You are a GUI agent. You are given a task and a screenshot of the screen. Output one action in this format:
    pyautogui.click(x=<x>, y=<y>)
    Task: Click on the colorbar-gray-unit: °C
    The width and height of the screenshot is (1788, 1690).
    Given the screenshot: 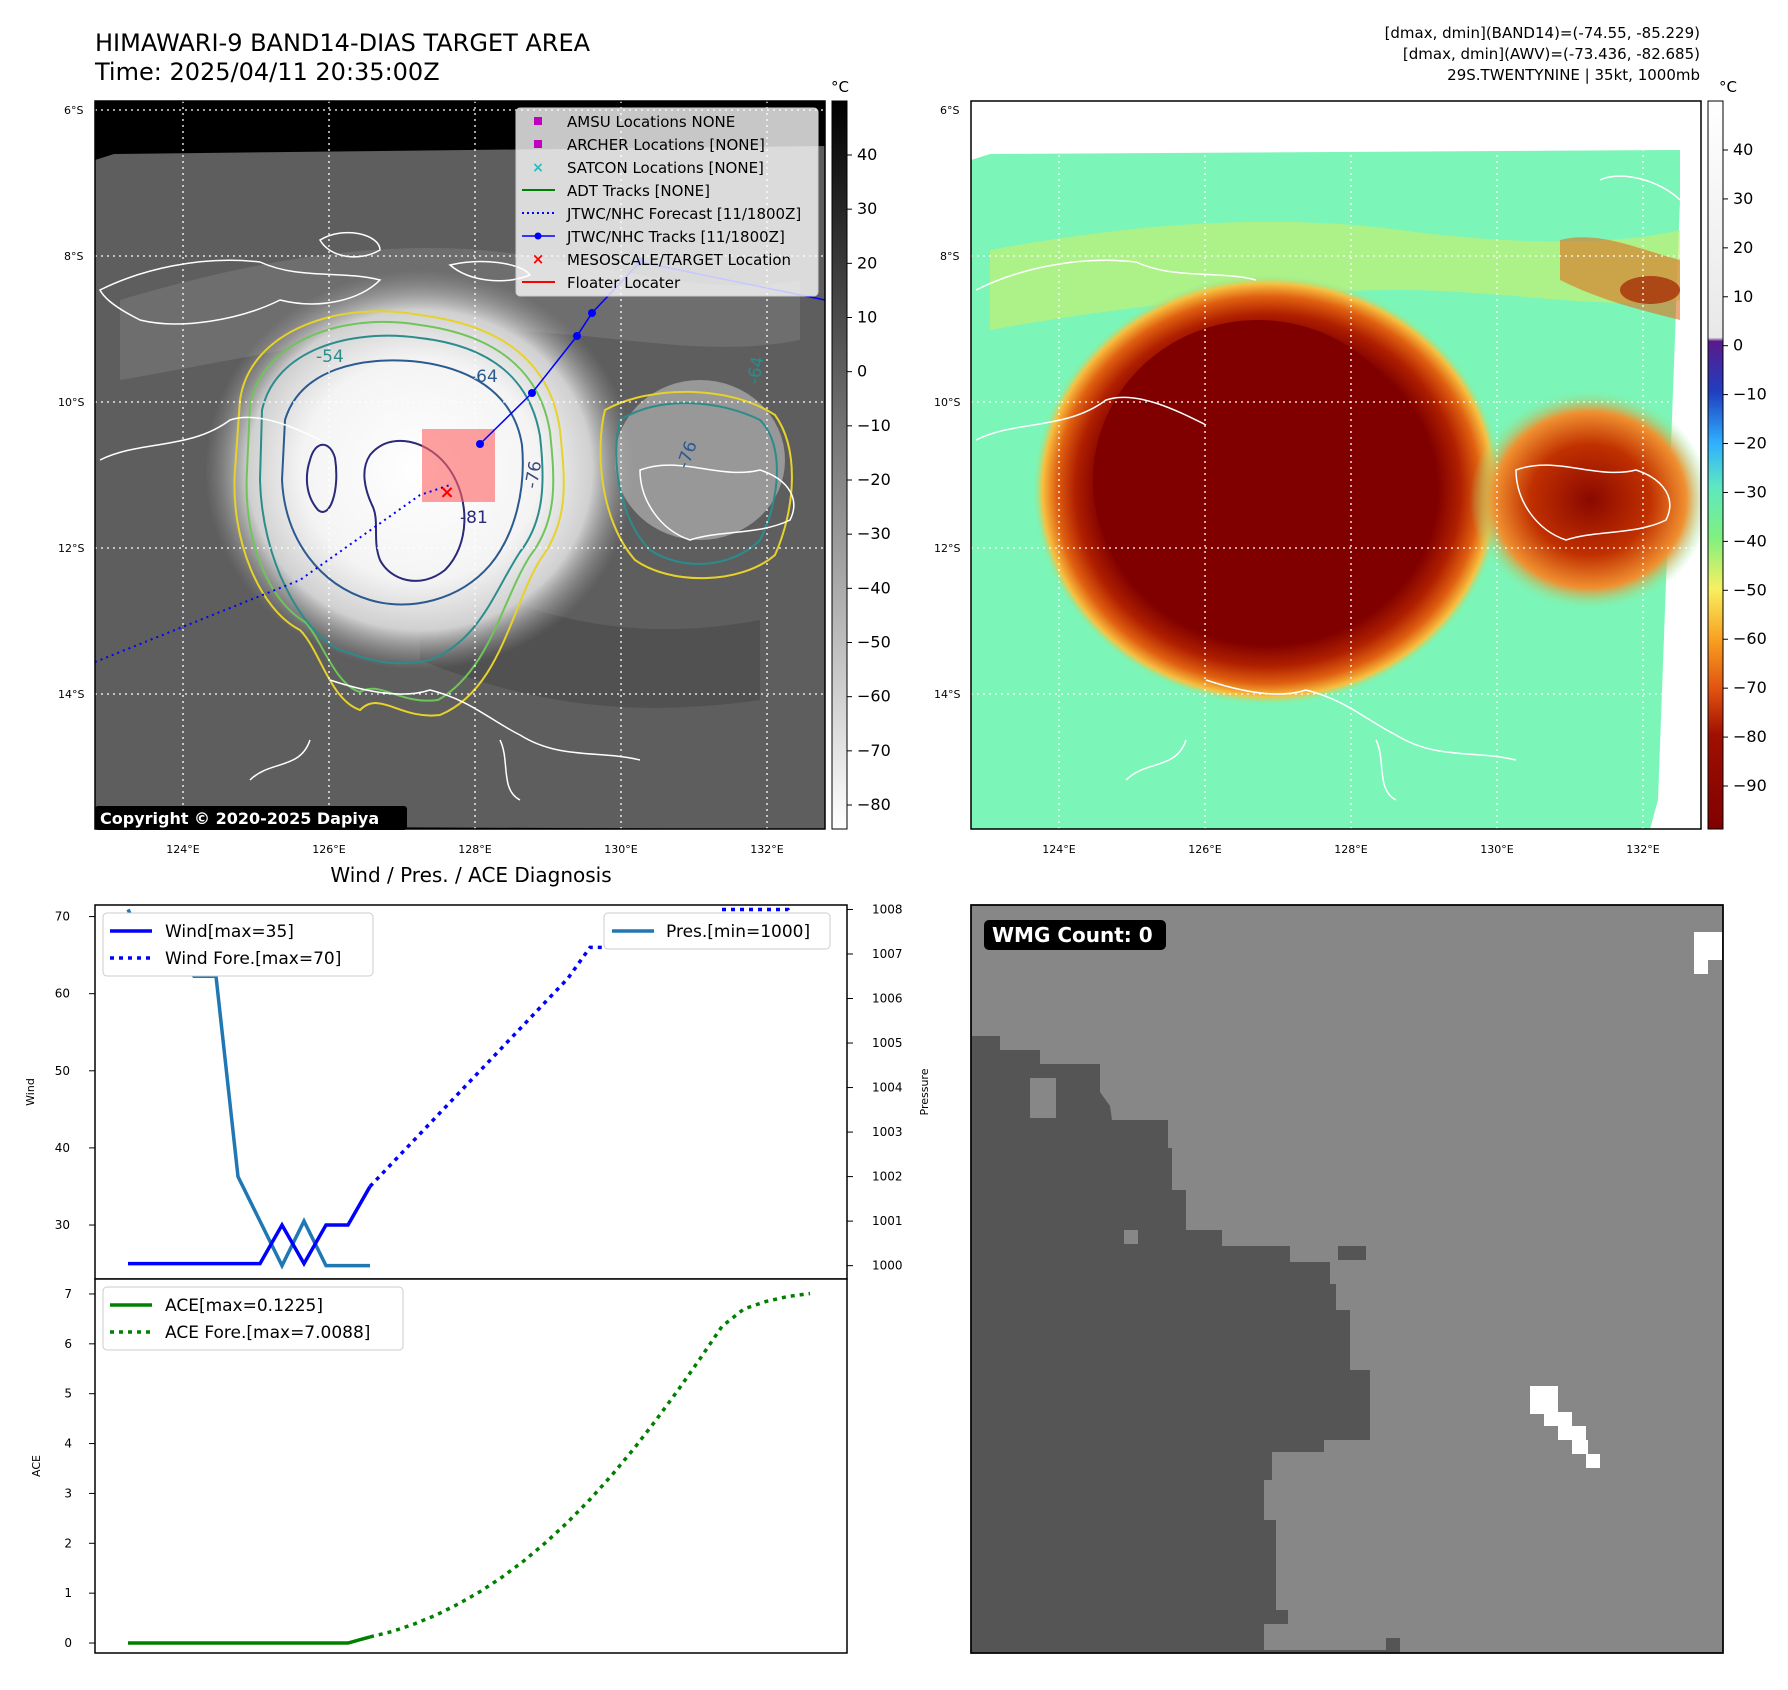 What is the action you would take?
    pyautogui.click(x=840, y=87)
    